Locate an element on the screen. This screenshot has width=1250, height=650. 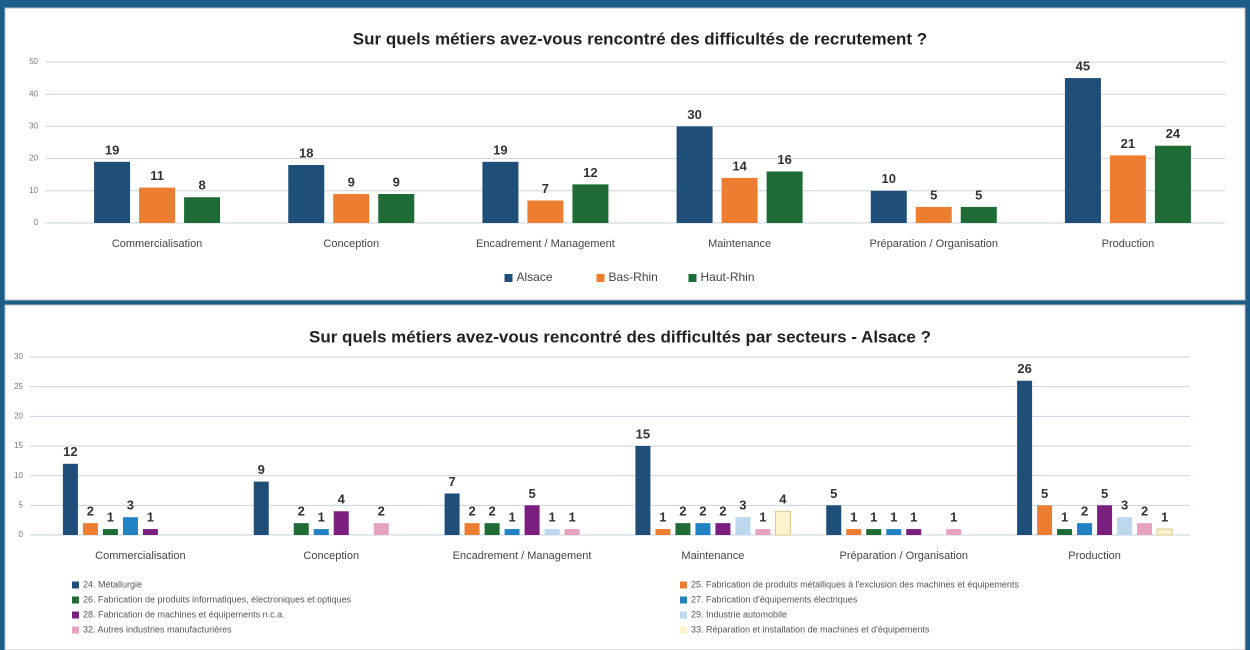
y-tick-label: 10 is located at coordinates (18, 475).